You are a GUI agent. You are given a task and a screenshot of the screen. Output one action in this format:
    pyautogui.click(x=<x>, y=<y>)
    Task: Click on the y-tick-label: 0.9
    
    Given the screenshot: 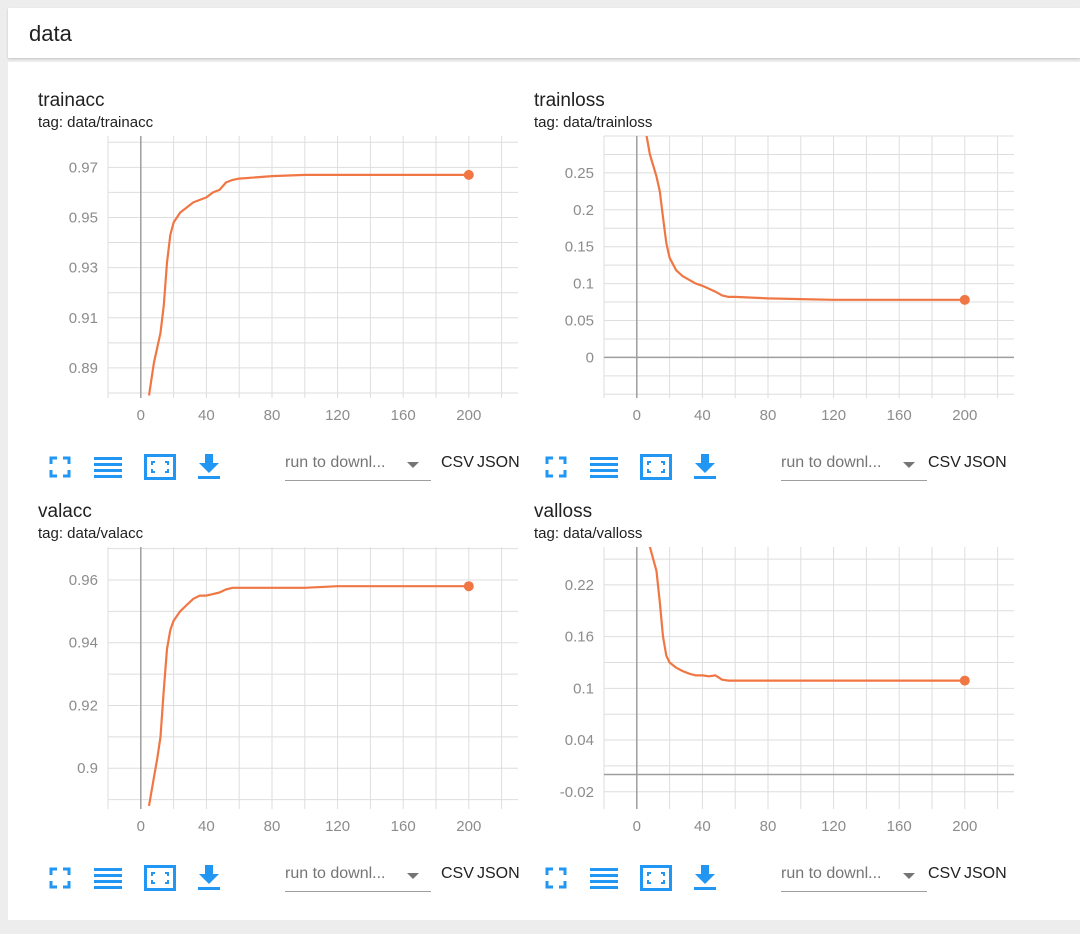 What is the action you would take?
    pyautogui.click(x=87, y=768)
    